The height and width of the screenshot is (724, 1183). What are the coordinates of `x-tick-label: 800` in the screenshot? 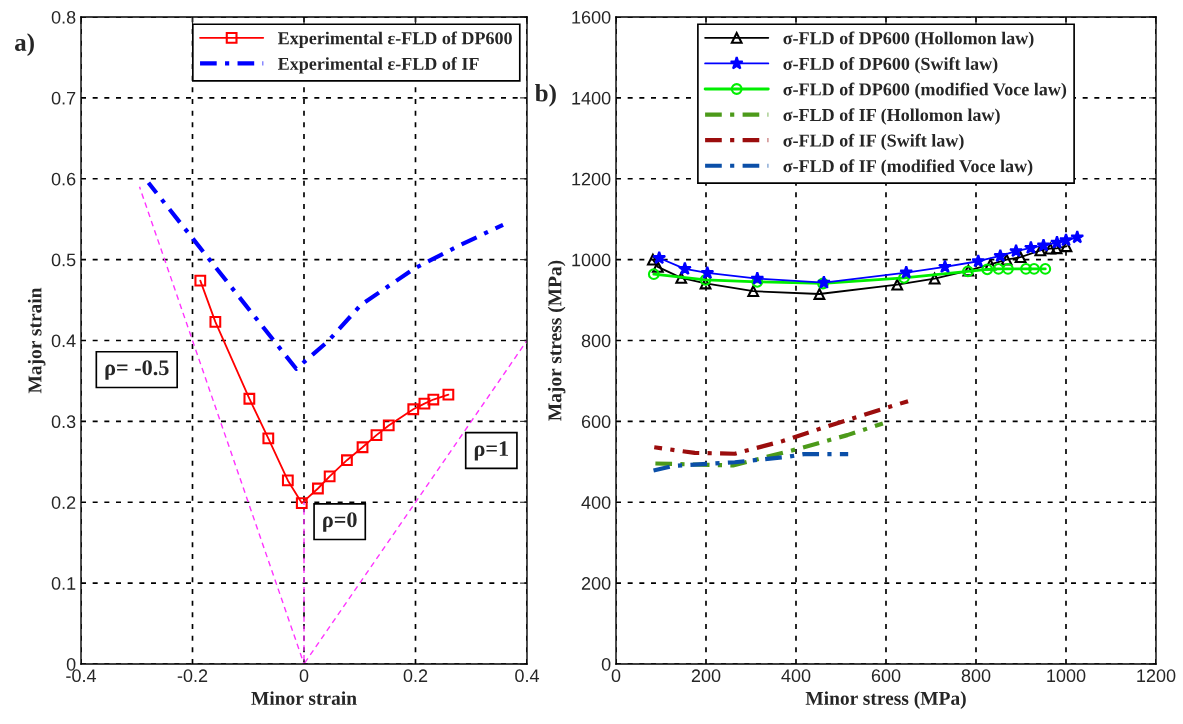 It's located at (976, 676).